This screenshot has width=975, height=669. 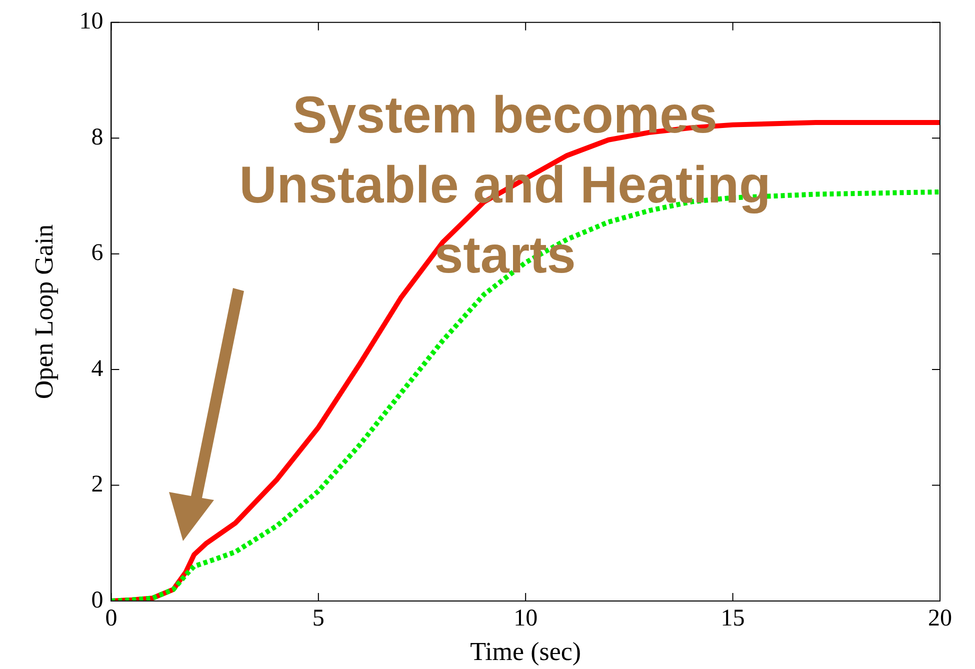 What do you see at coordinates (97, 137) in the screenshot?
I see `y-tick-label: 8` at bounding box center [97, 137].